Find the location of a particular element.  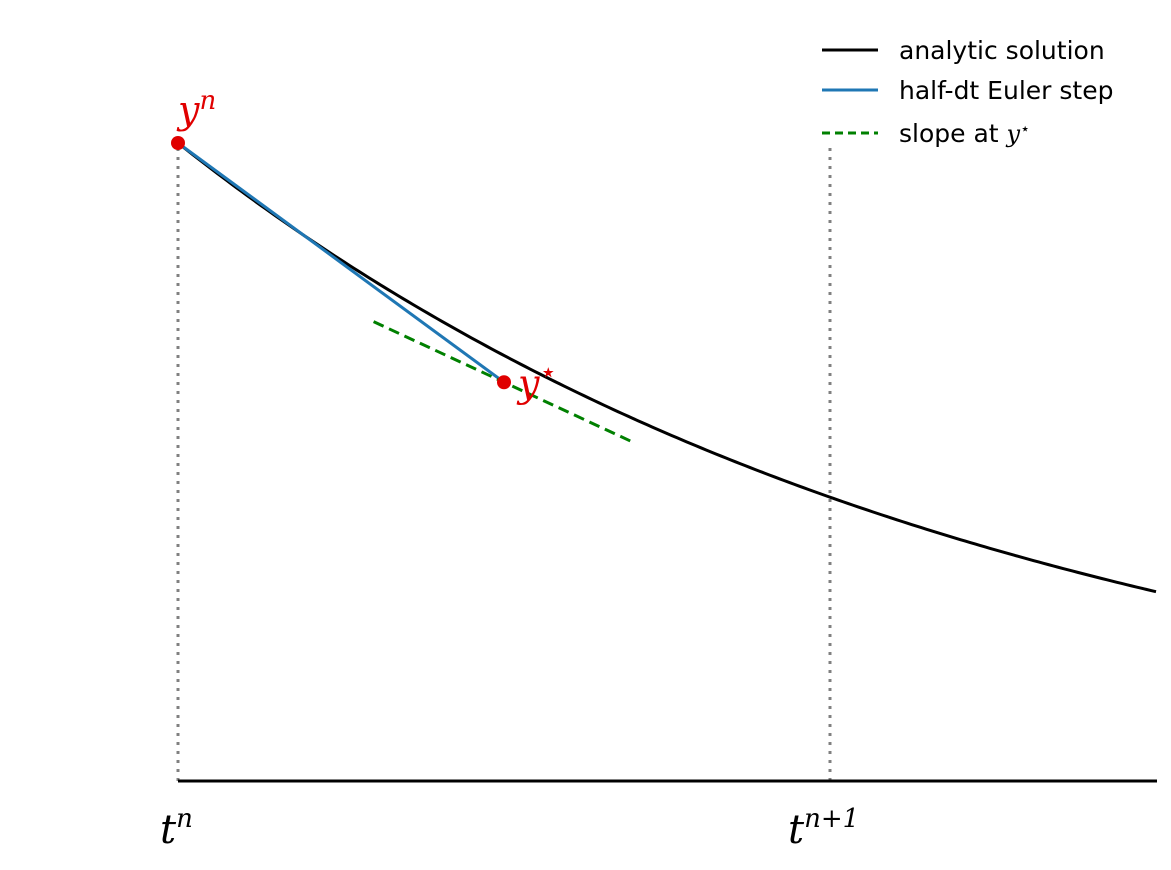

legend-label-0: analytic solution is located at coordinates (1002, 50).